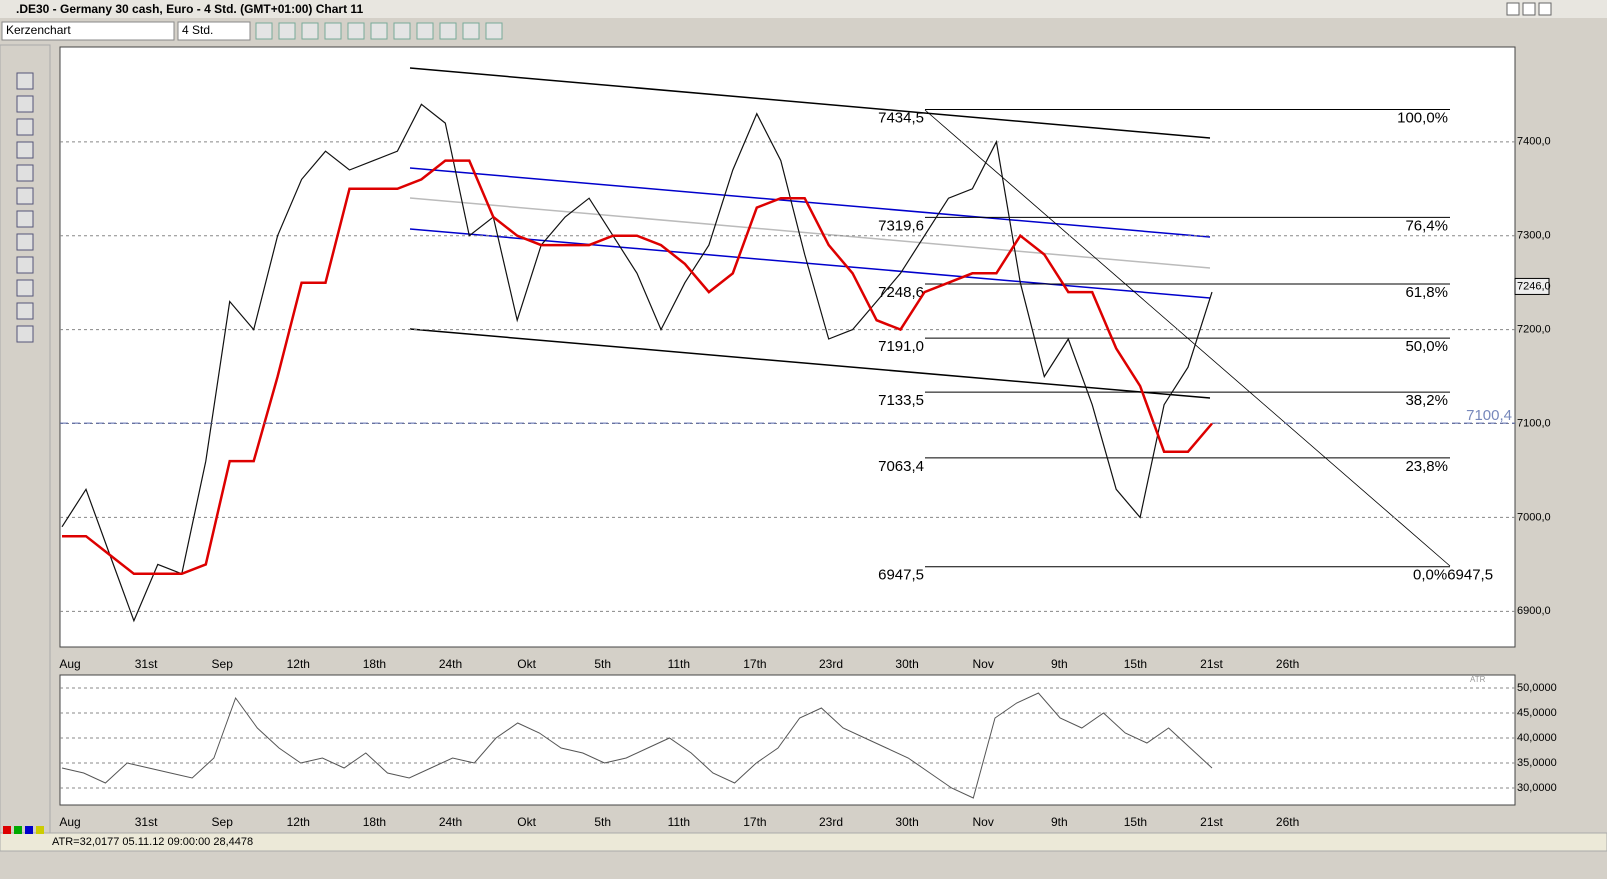 This screenshot has width=1607, height=879. I want to click on channel-mid, so click(810, 233).